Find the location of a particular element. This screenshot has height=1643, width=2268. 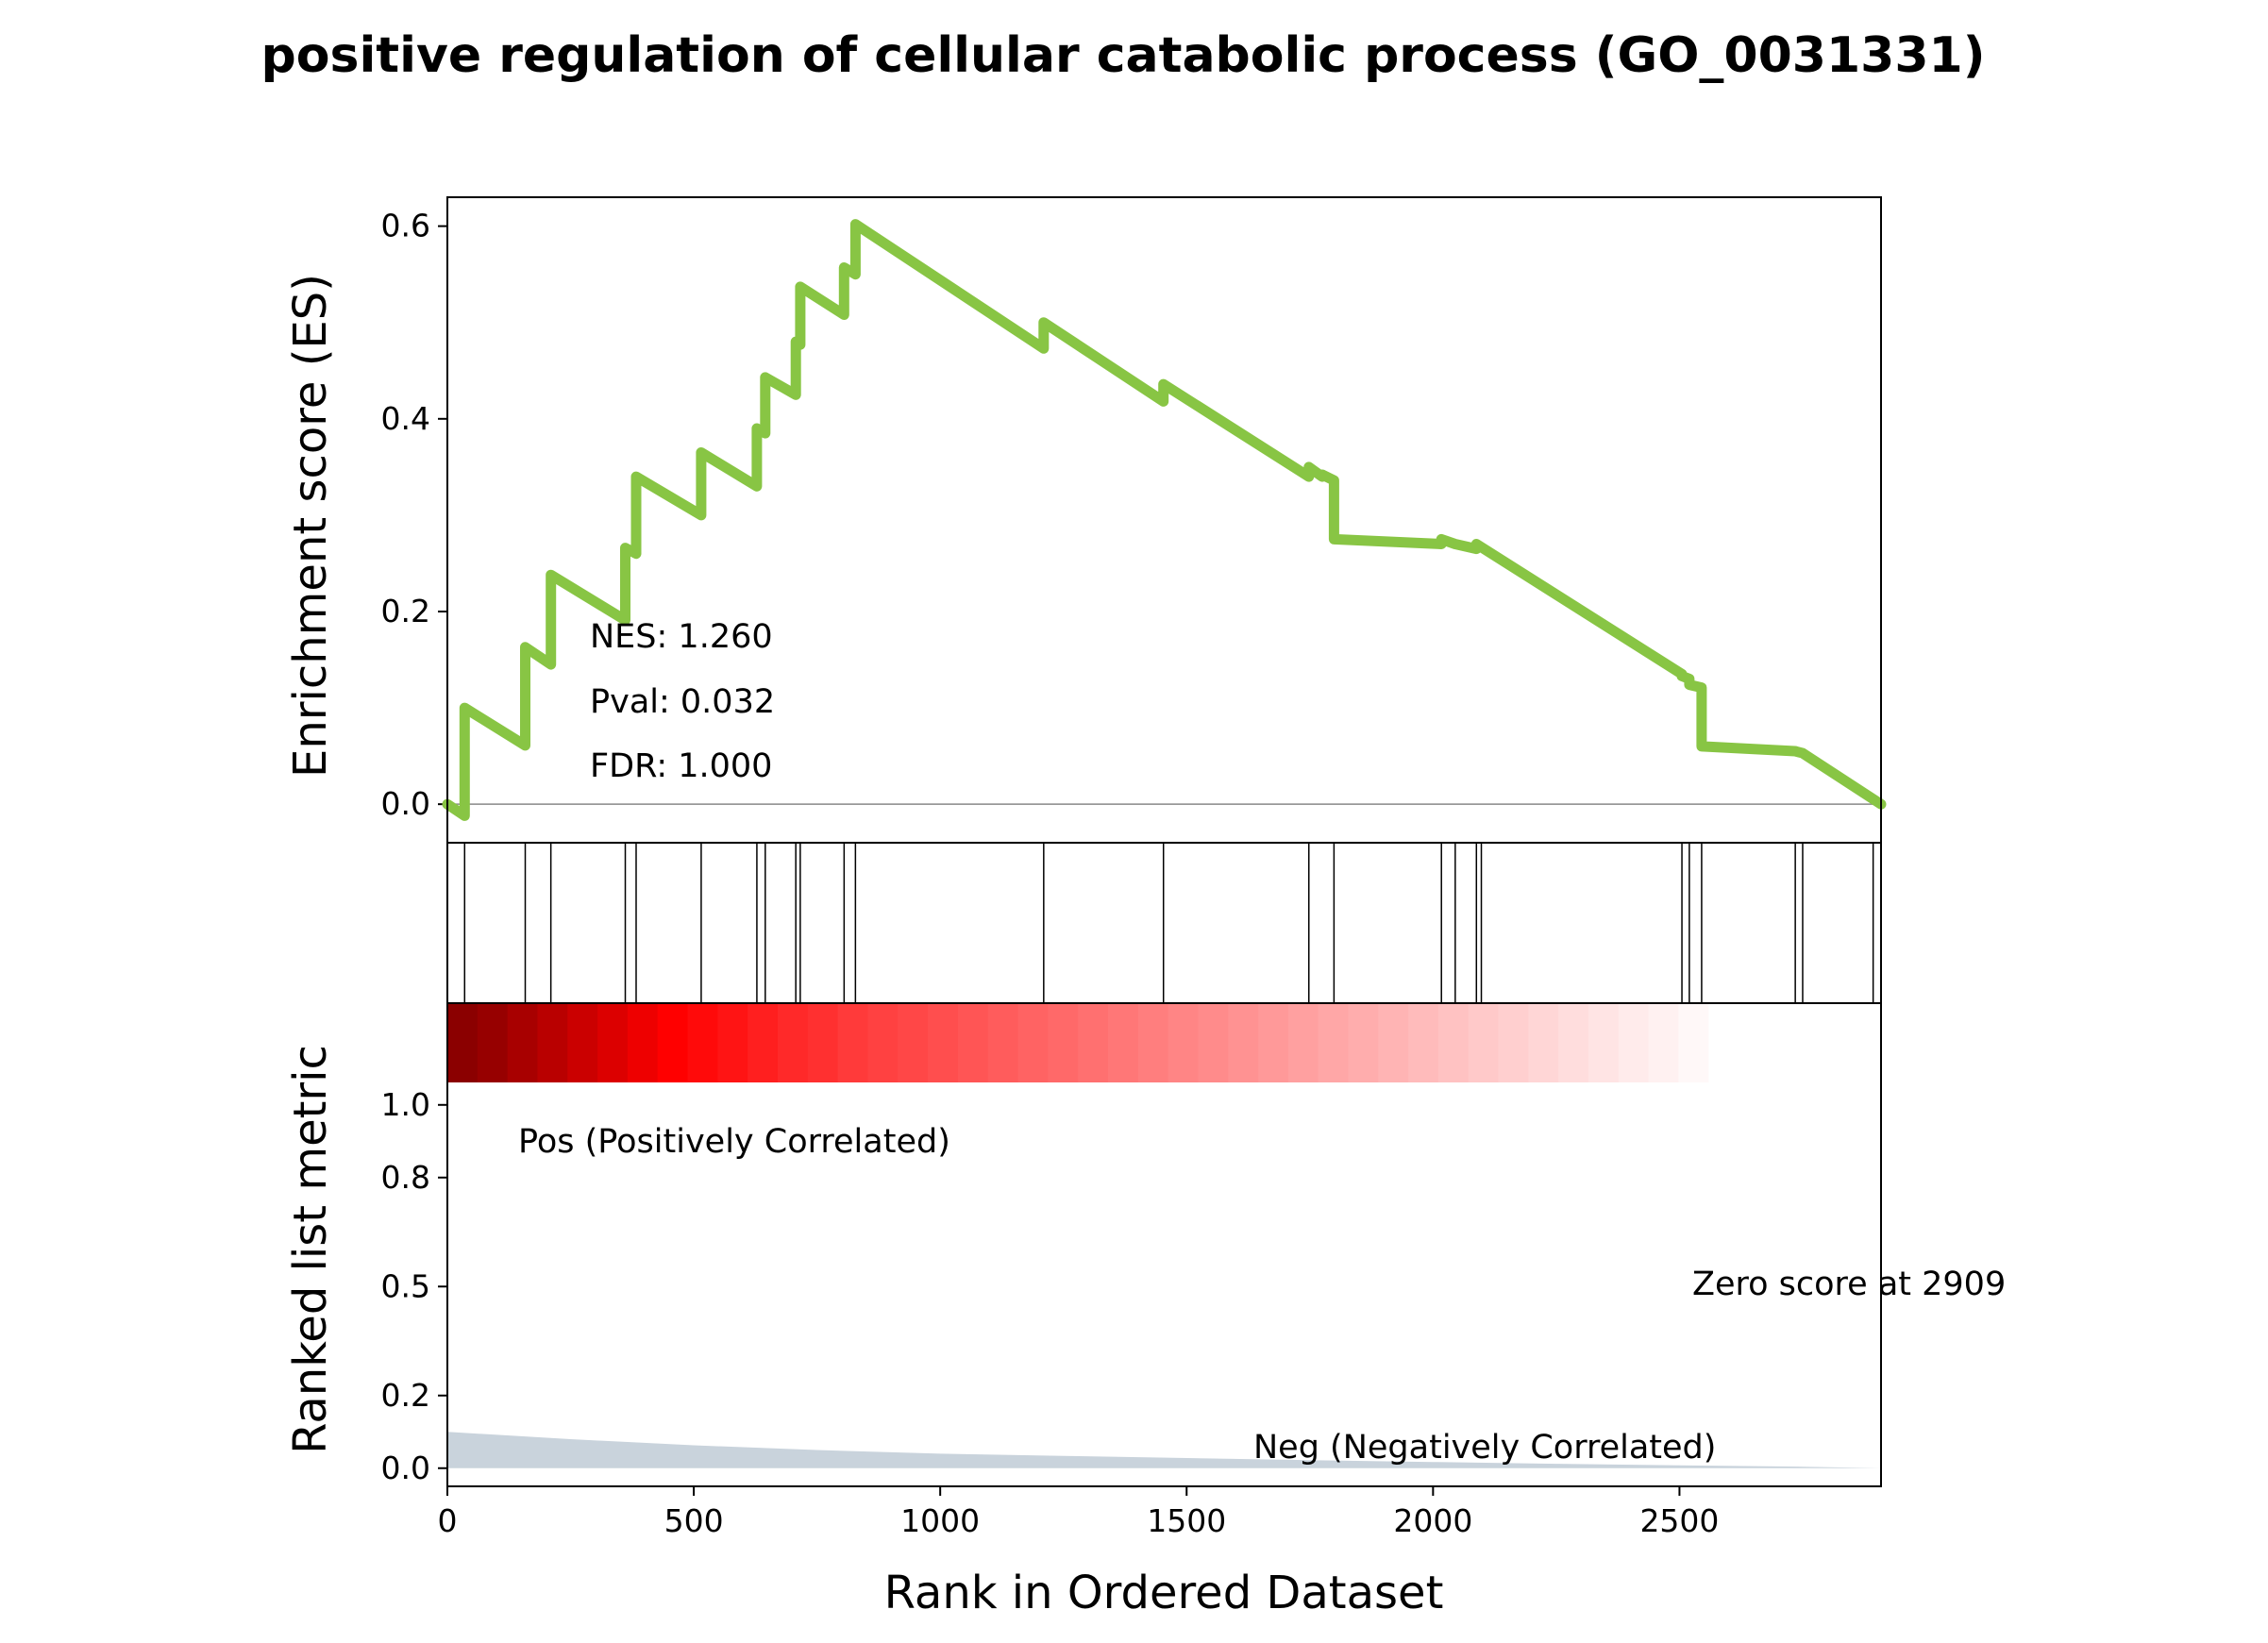

x-tick-label: 2500 is located at coordinates (1679, 1520).